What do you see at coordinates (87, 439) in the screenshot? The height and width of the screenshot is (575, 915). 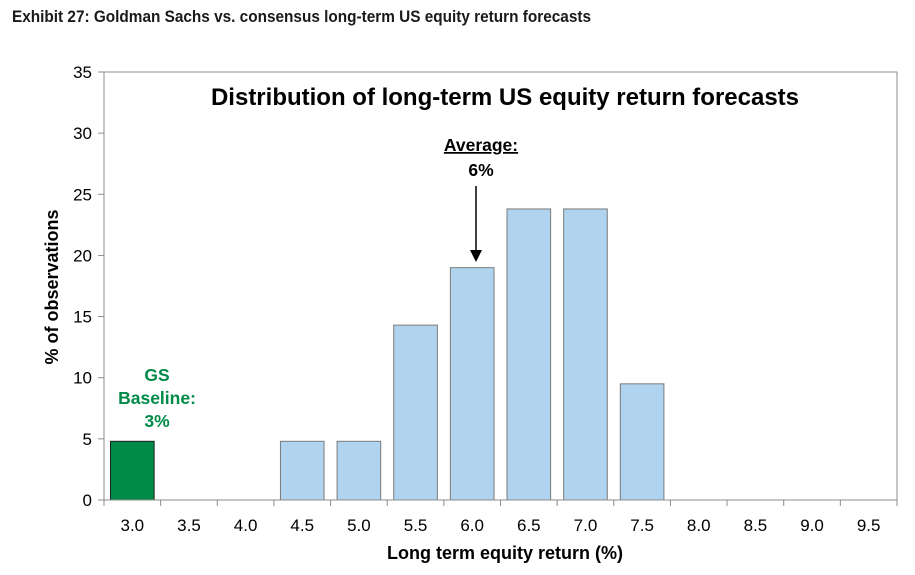 I see `y-tick-label: 5` at bounding box center [87, 439].